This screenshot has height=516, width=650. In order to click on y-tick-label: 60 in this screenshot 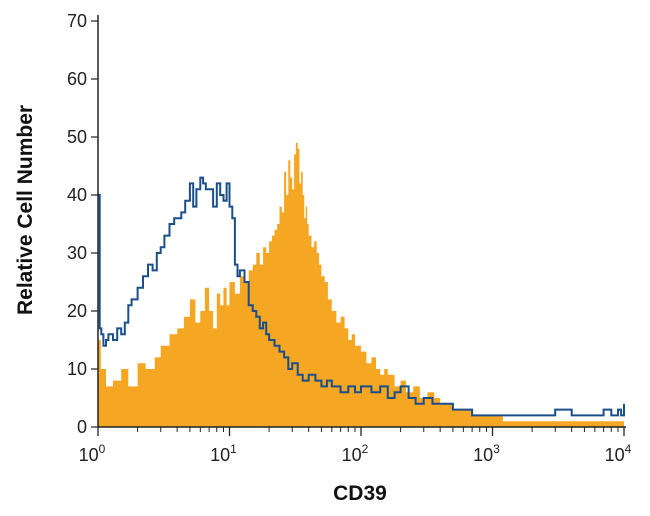, I will do `click(77, 79)`.